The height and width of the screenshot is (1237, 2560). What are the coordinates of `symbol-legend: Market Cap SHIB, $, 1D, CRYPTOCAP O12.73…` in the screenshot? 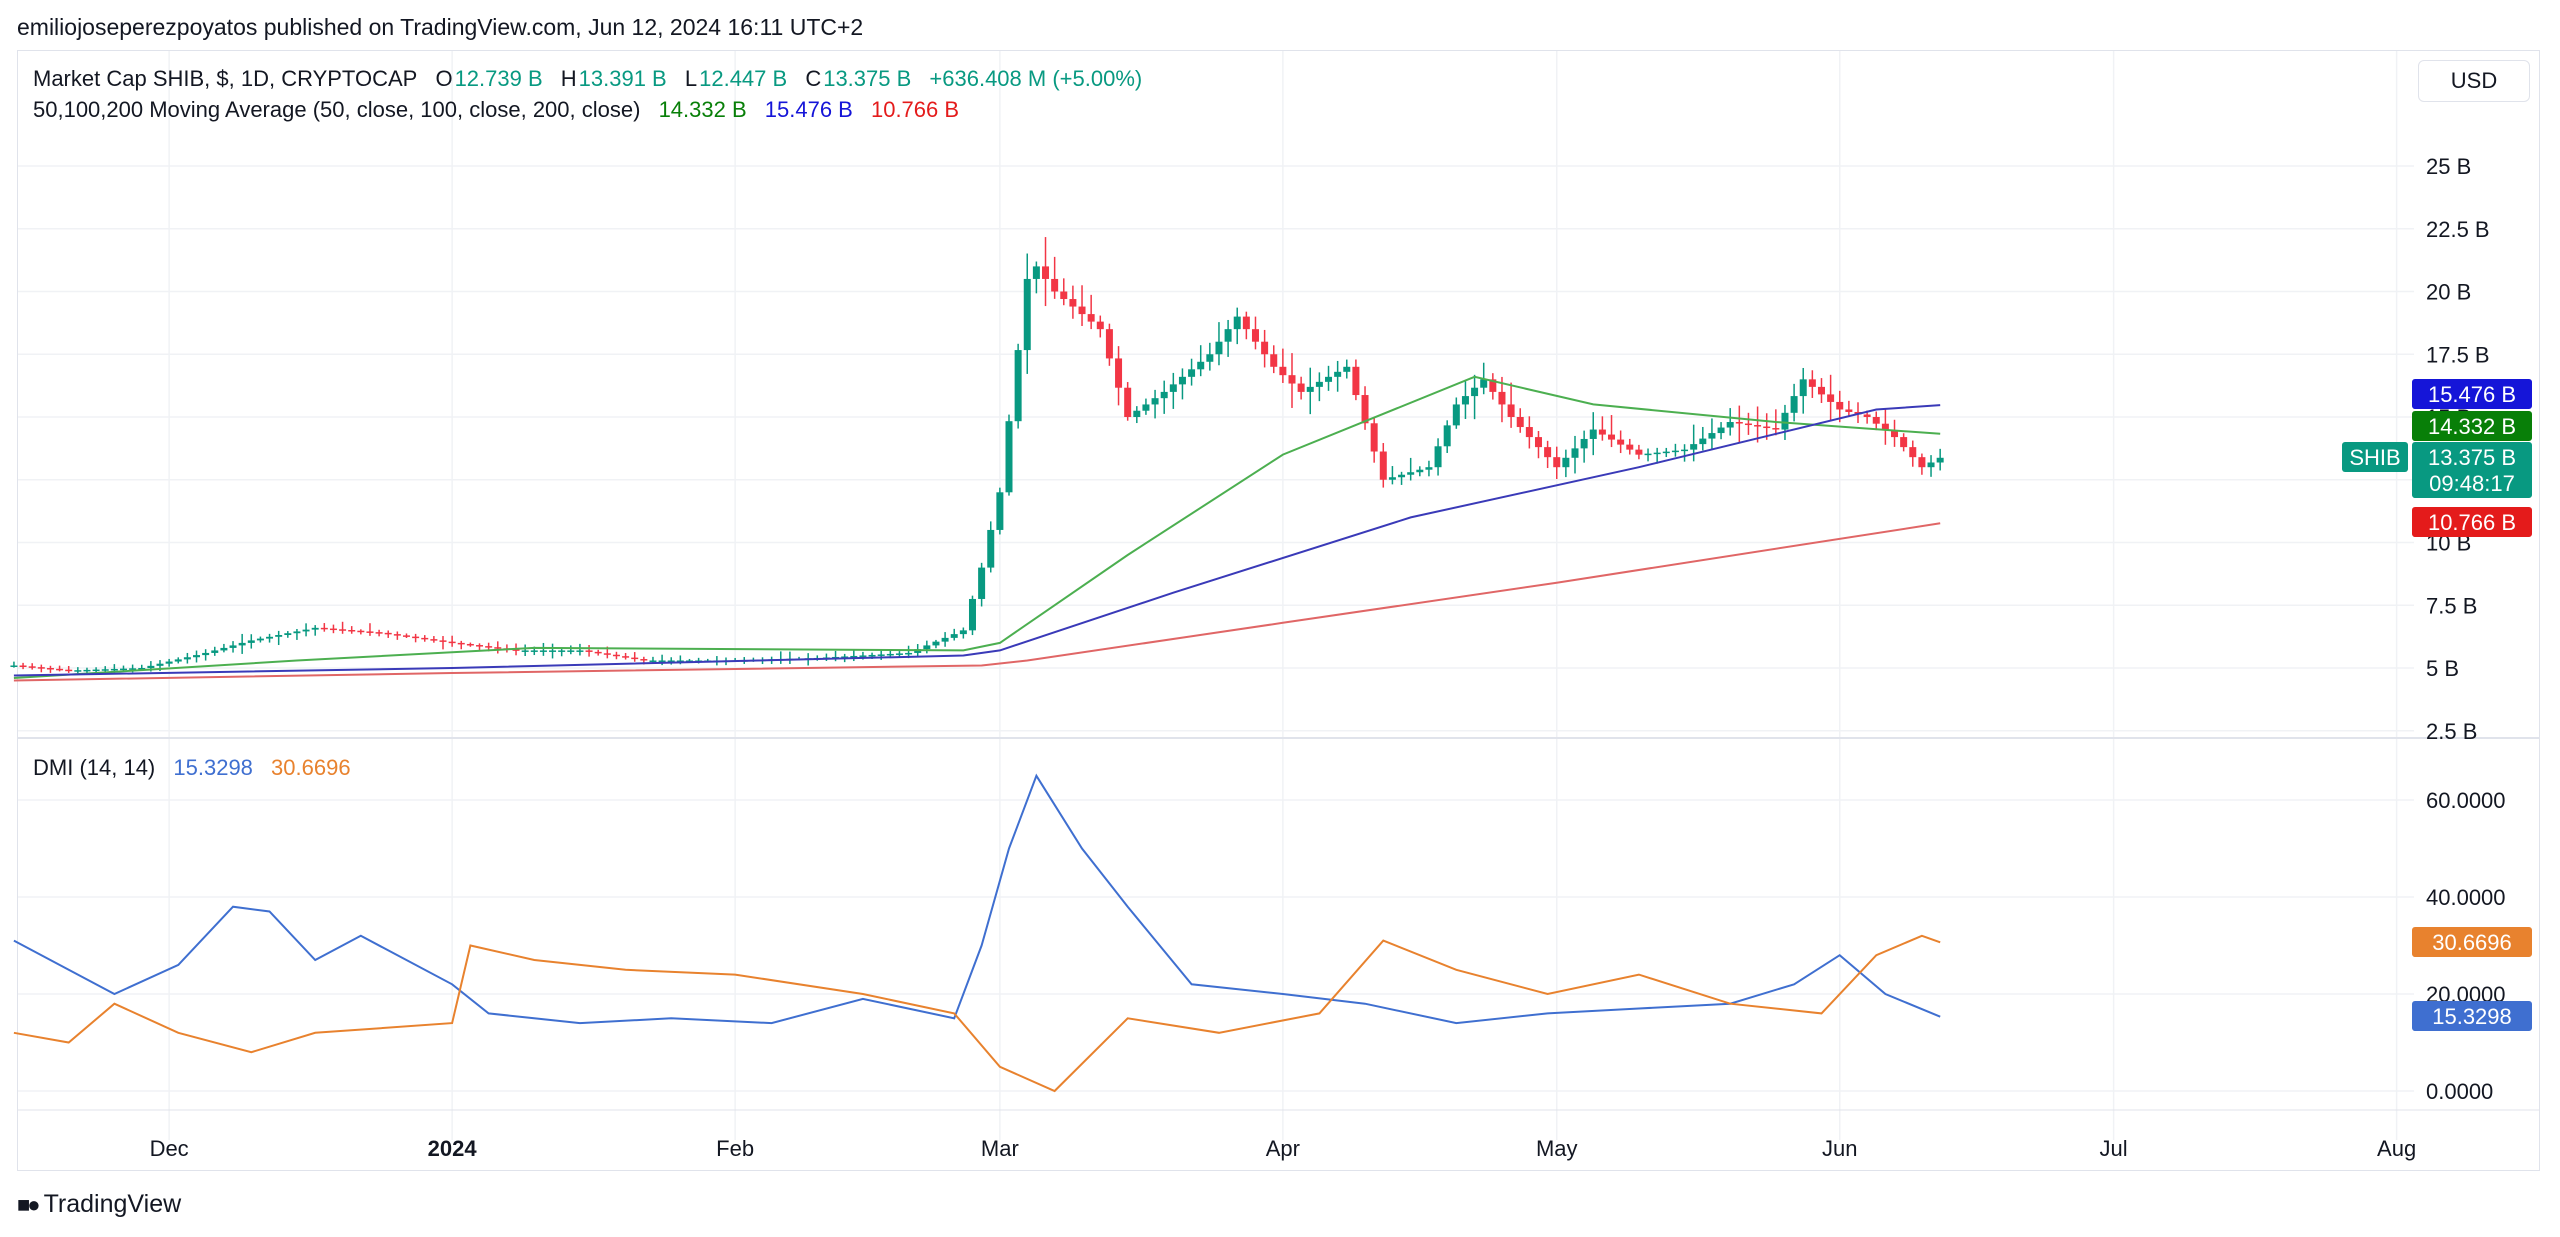 It's located at (588, 79).